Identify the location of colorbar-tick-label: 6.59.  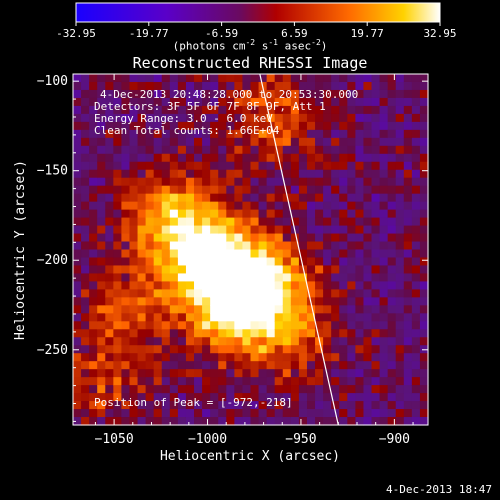
(294, 33).